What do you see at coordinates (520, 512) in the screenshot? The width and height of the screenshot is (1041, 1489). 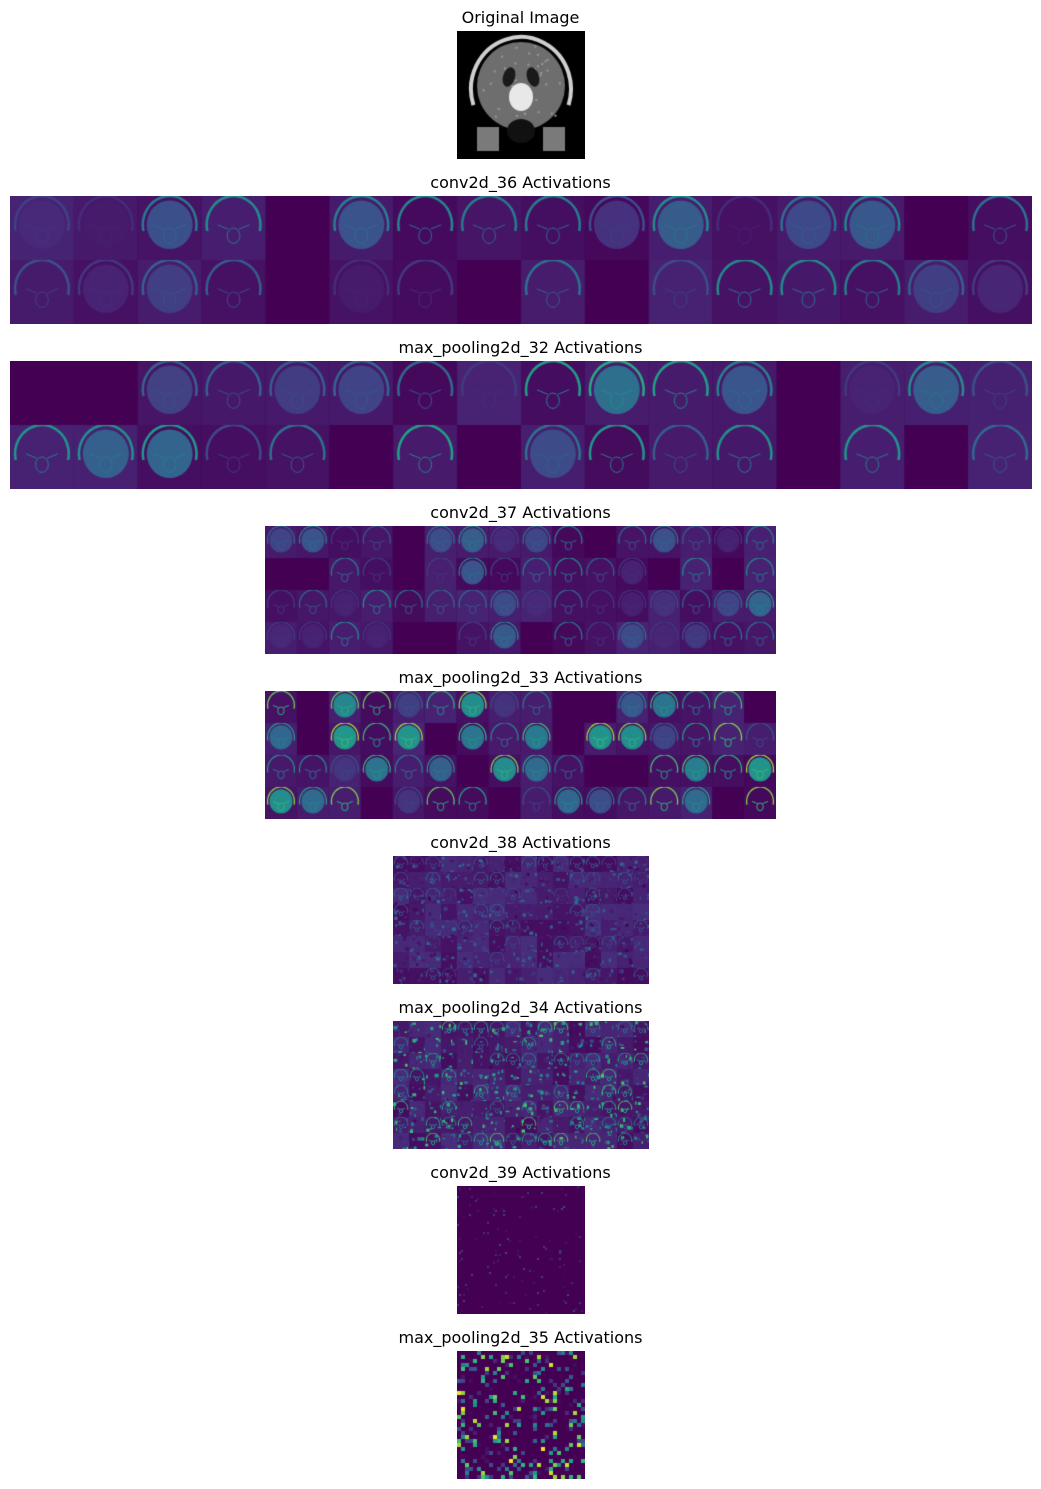 I see `panel-title-conv2d-37: conv2d_37 Activations` at bounding box center [520, 512].